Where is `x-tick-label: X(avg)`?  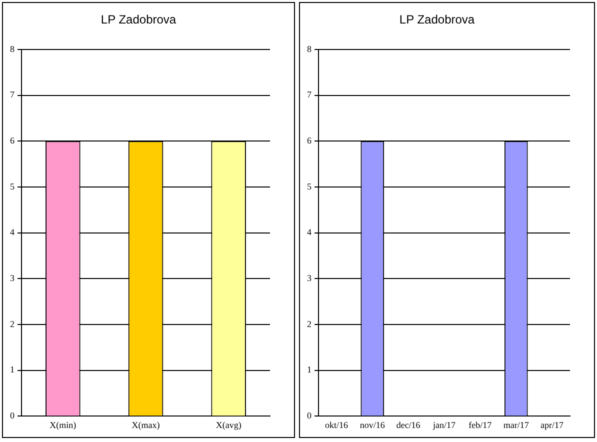
x-tick-label: X(avg) is located at coordinates (229, 425).